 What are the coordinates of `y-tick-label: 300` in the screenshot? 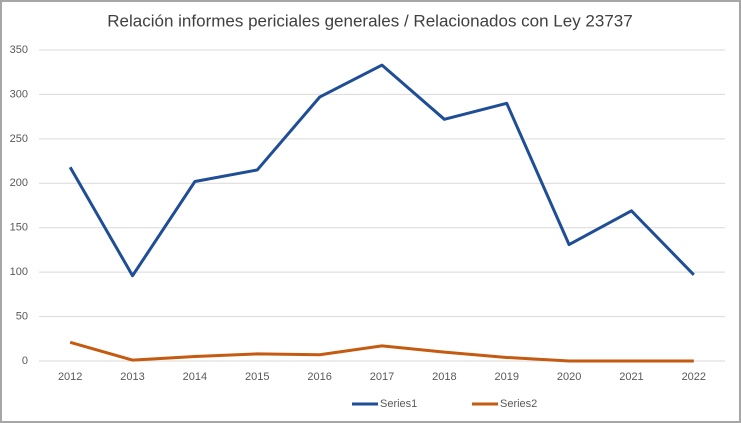 It's located at (19, 94).